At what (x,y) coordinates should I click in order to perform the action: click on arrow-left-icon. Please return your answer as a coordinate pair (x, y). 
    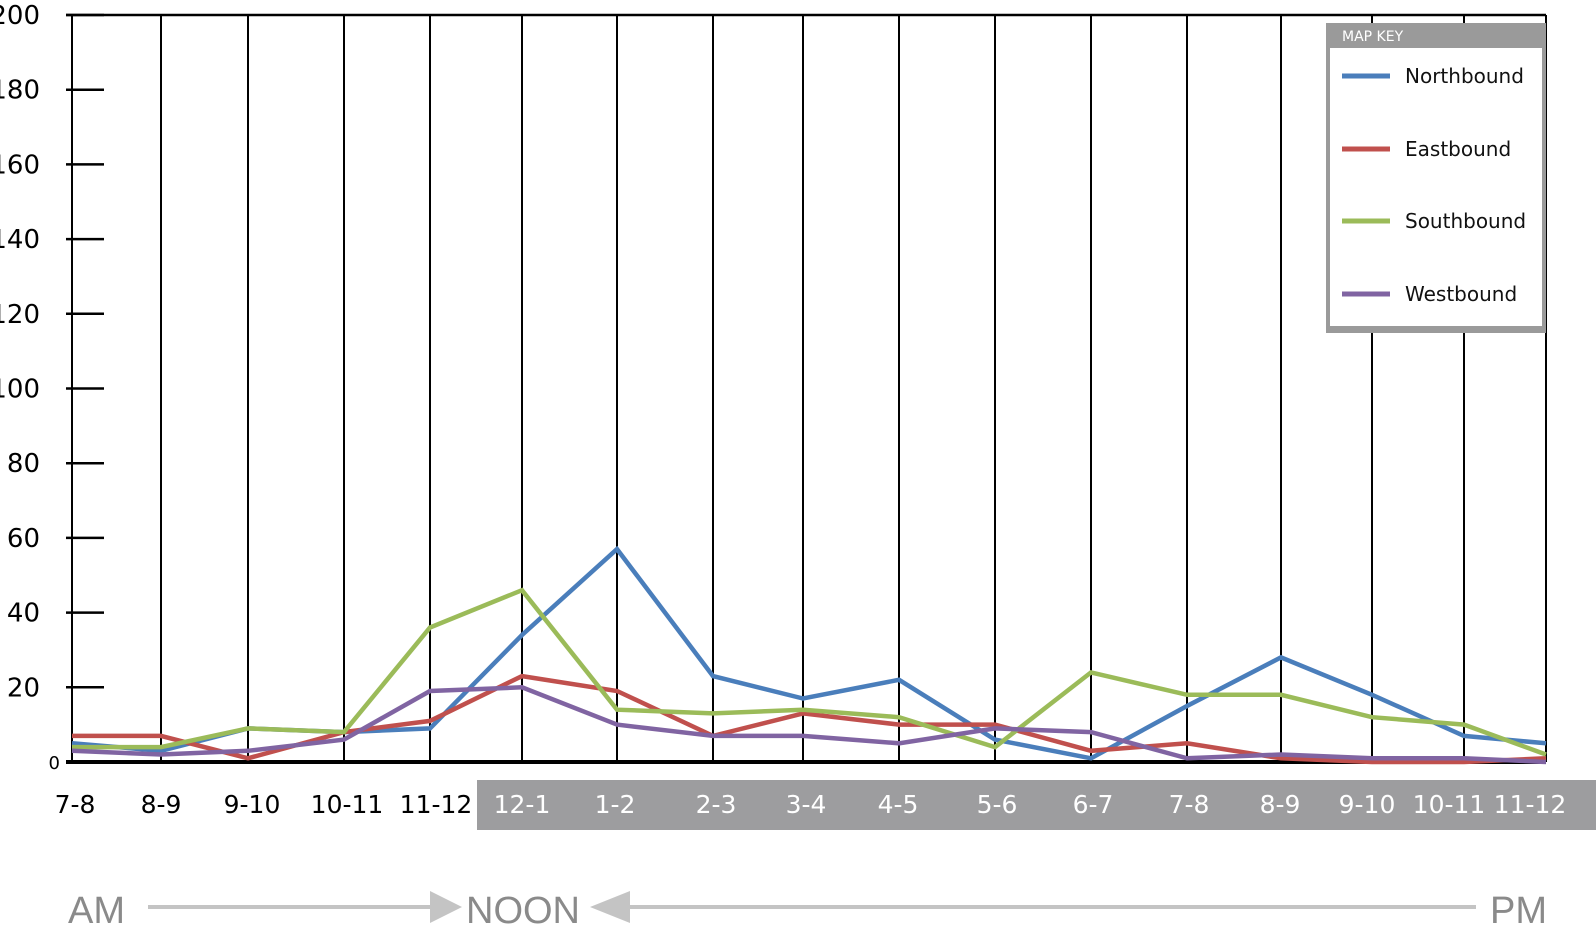
    Looking at the image, I should click on (610, 907).